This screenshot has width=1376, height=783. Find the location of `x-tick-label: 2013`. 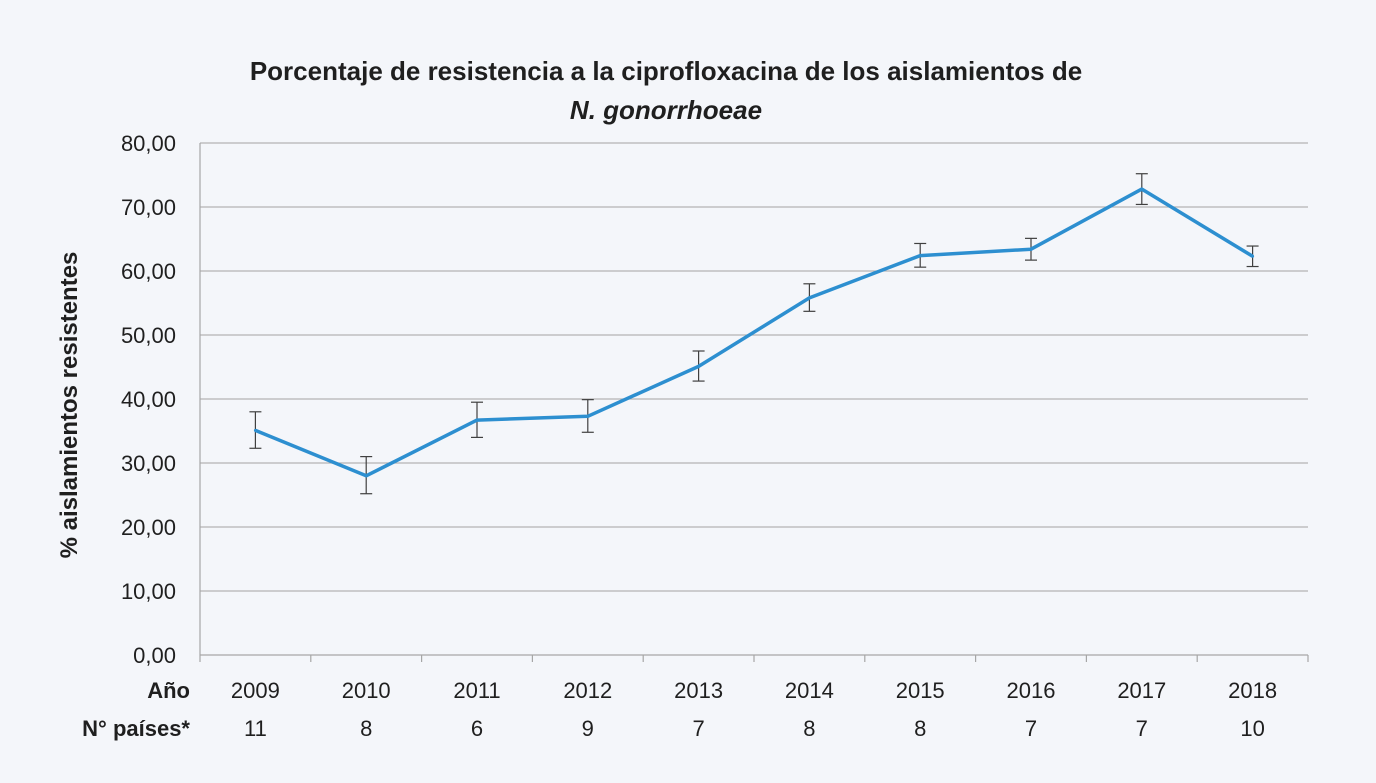

x-tick-label: 2013 is located at coordinates (698, 690).